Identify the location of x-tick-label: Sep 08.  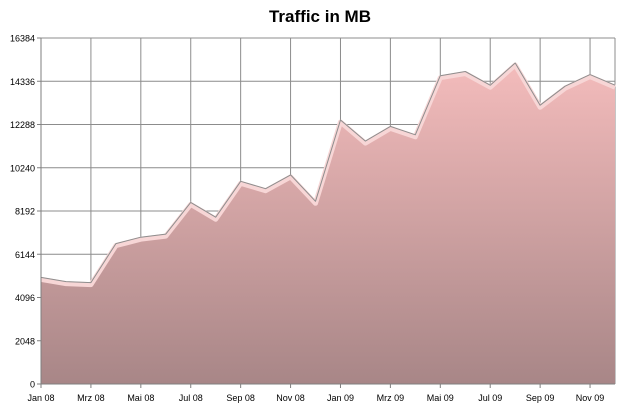
(240, 398).